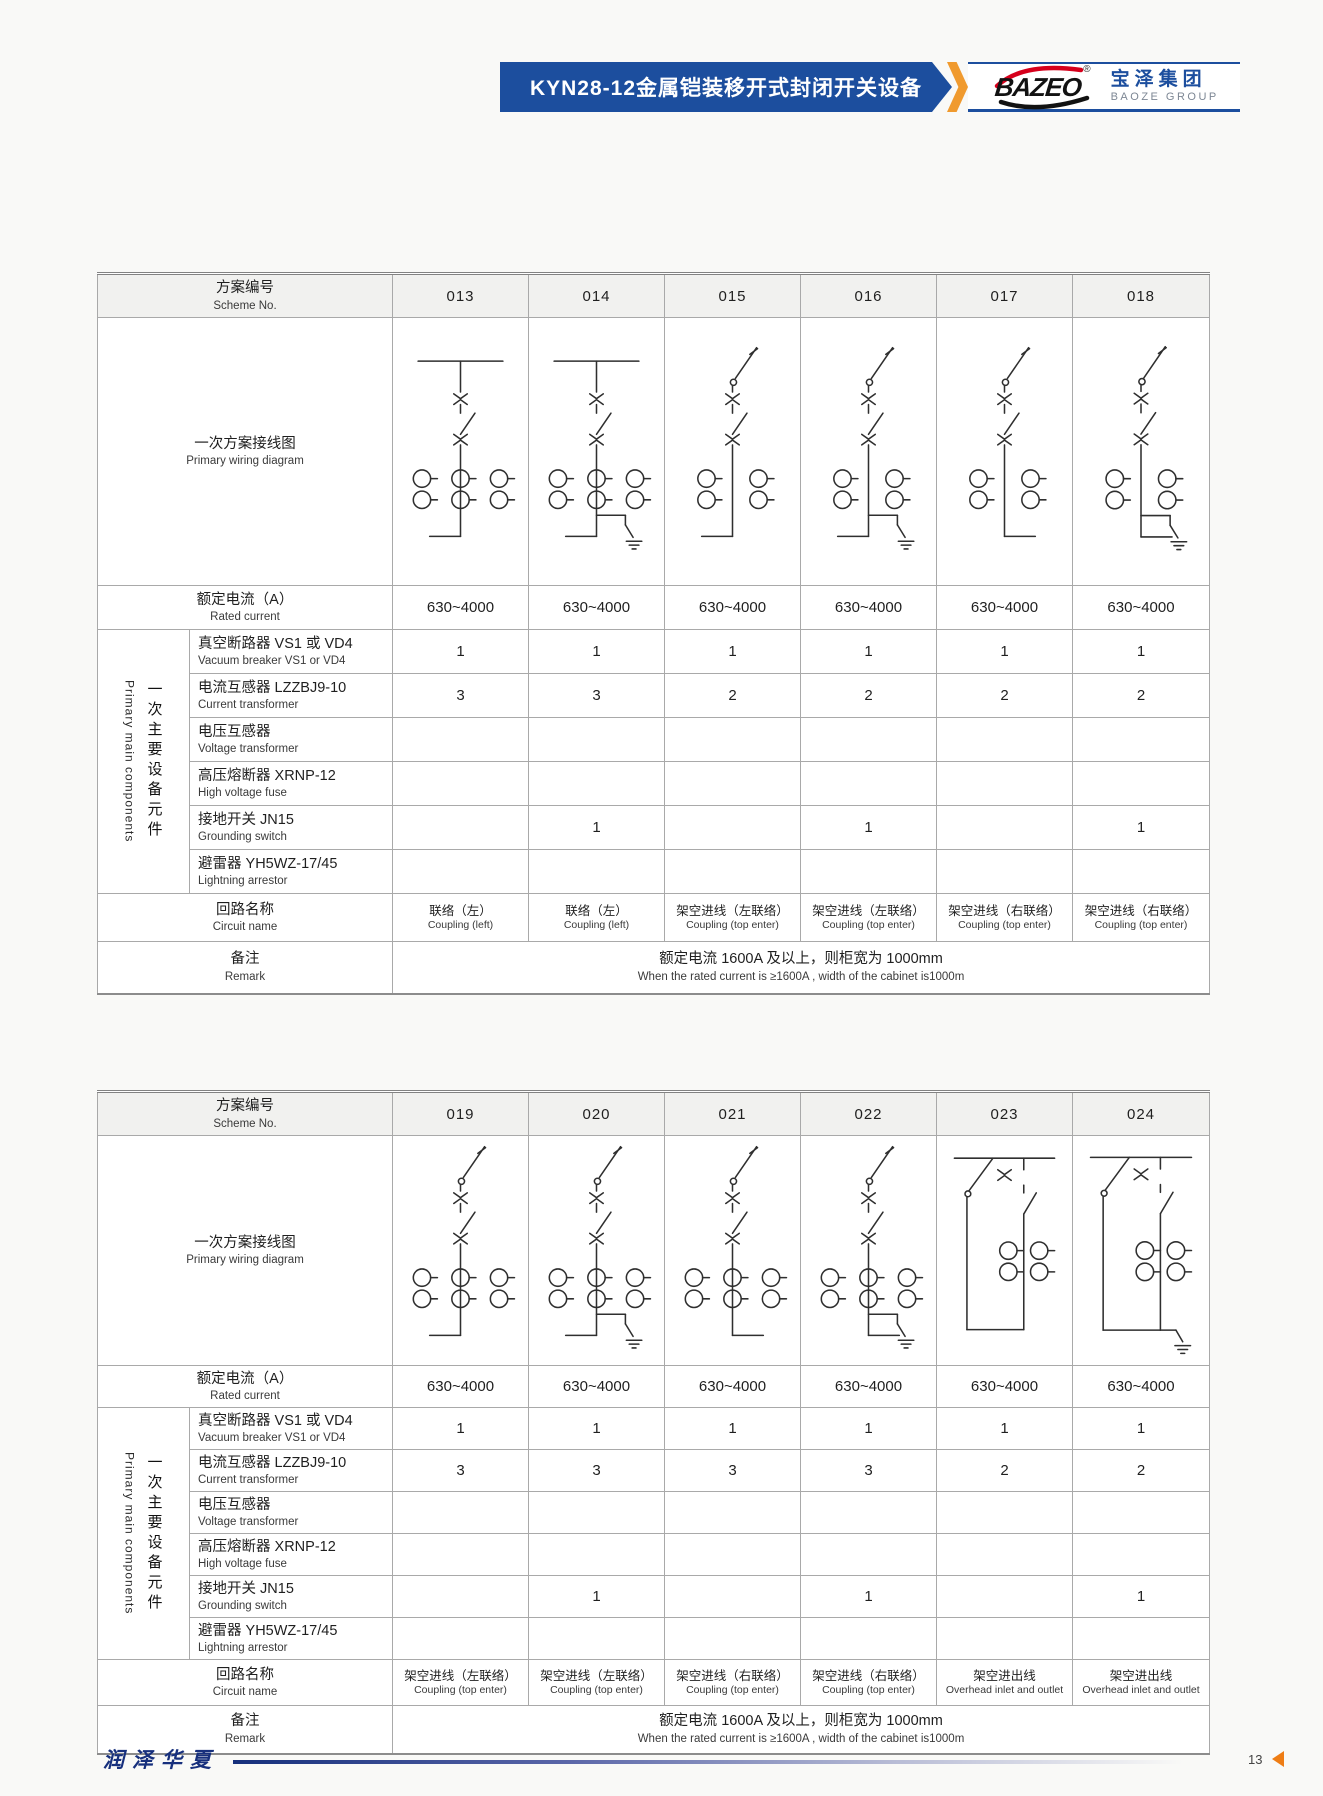  Describe the element at coordinates (246, 1588) in the screenshot. I see `label-cn: 接地开关 JN15` at that location.